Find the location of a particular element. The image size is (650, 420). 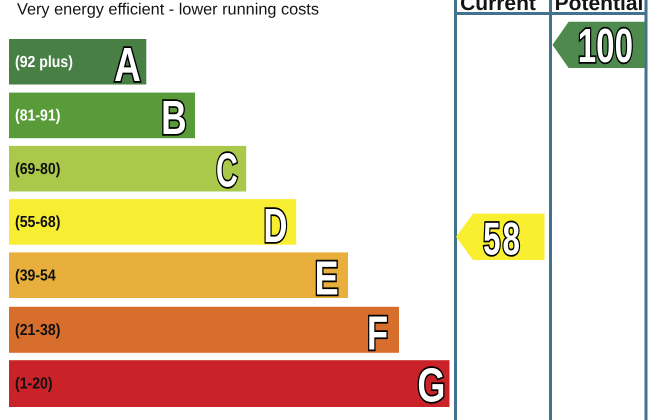

svg-text: (69-80) is located at coordinates (37, 169).